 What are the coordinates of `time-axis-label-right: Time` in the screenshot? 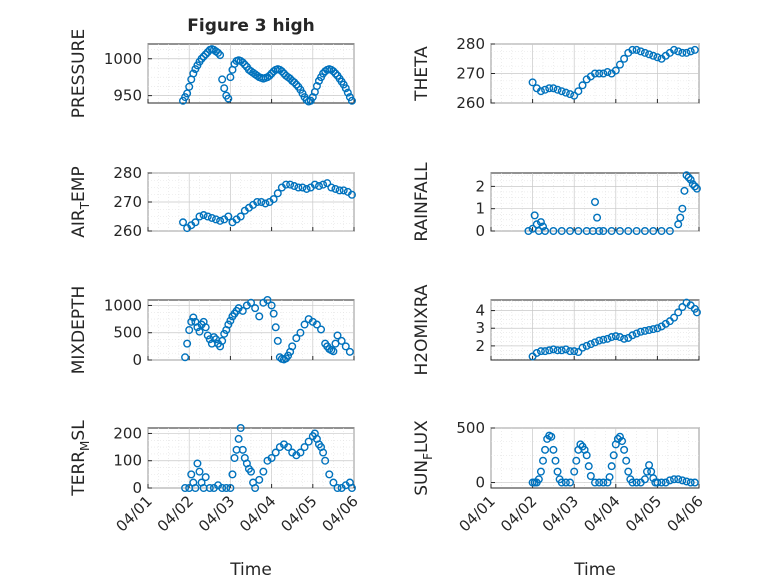 It's located at (594, 570).